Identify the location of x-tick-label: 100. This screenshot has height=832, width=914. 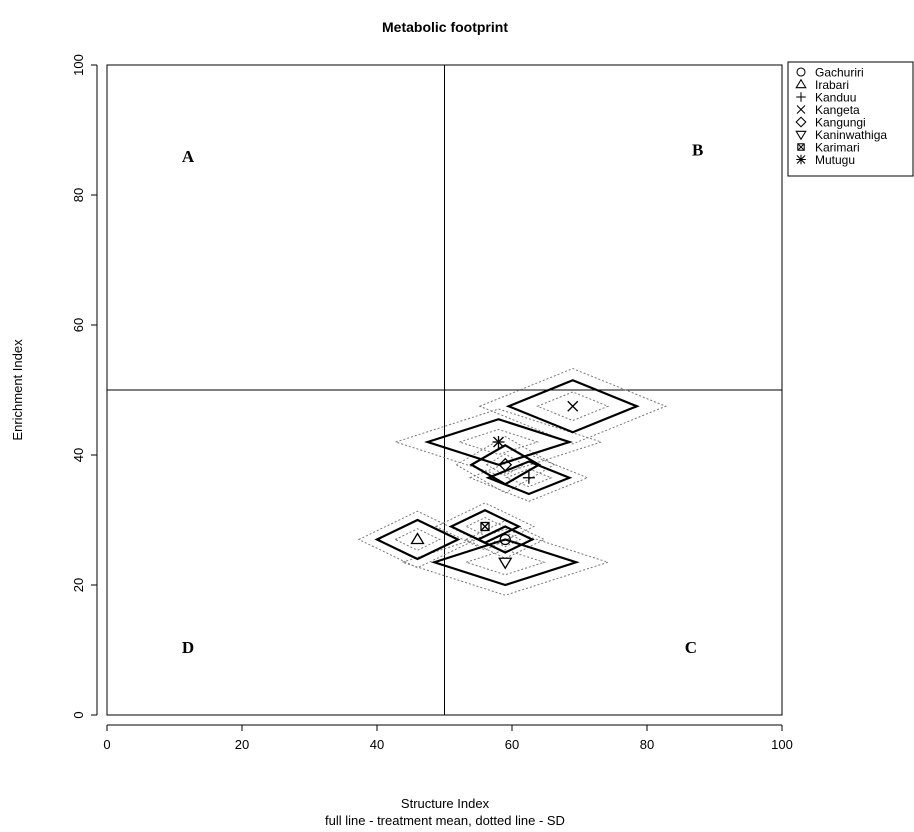
(782, 744).